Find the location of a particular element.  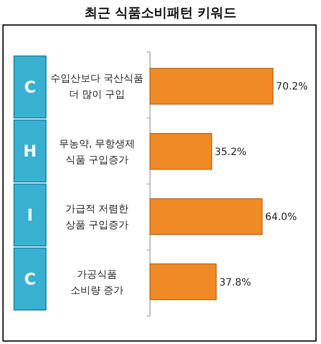

text: I is located at coordinates (30, 215).